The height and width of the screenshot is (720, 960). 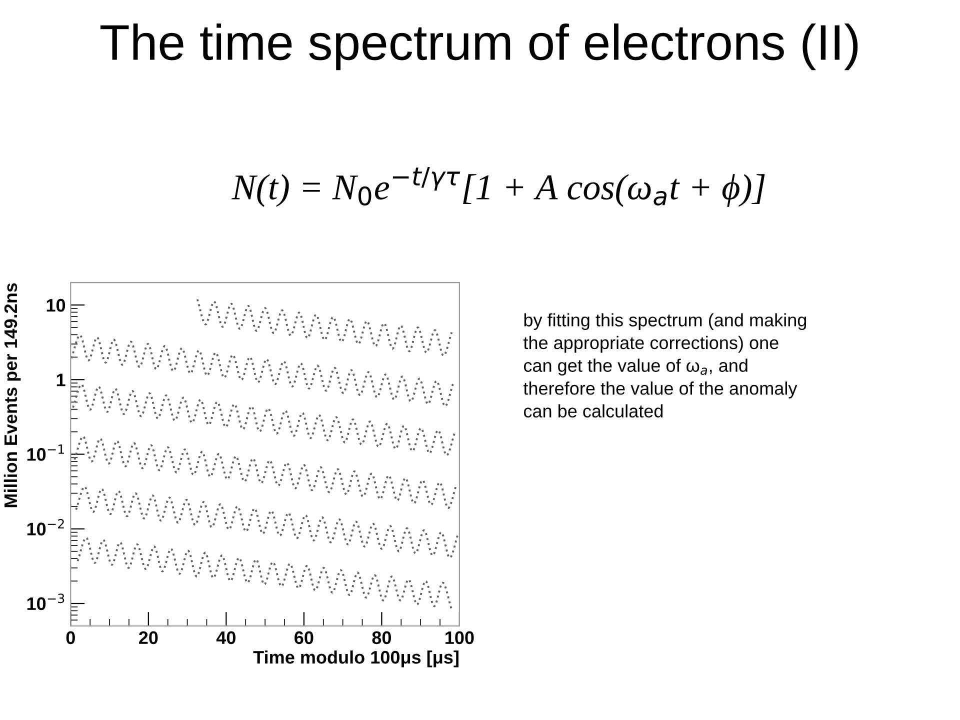 What do you see at coordinates (664, 365) in the screenshot?
I see `text: by fitting this spectrum (and making the appropriate corrections) one can get the value of ω$_{a}$, and therefore the value of the anomaly can be calculated` at bounding box center [664, 365].